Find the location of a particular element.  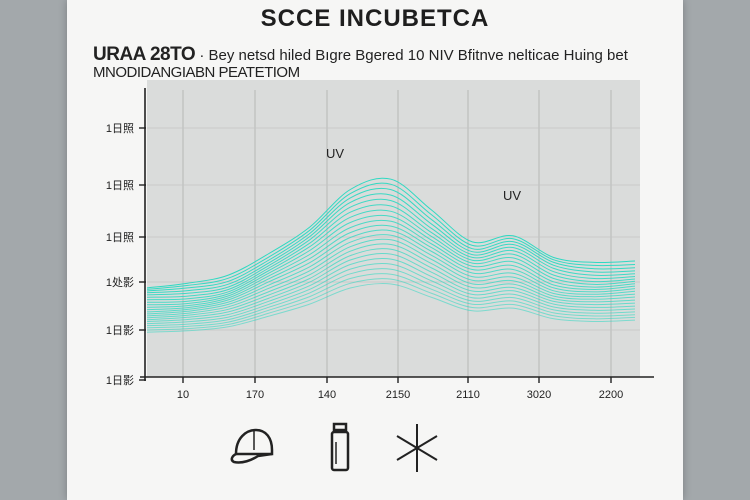

sun-asterisk-icon is located at coordinates (417, 448).